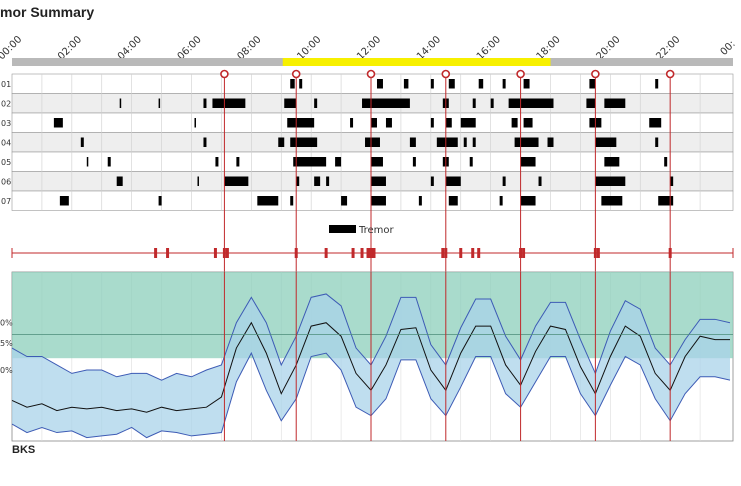  I want to click on row-label: 02, so click(6, 103).